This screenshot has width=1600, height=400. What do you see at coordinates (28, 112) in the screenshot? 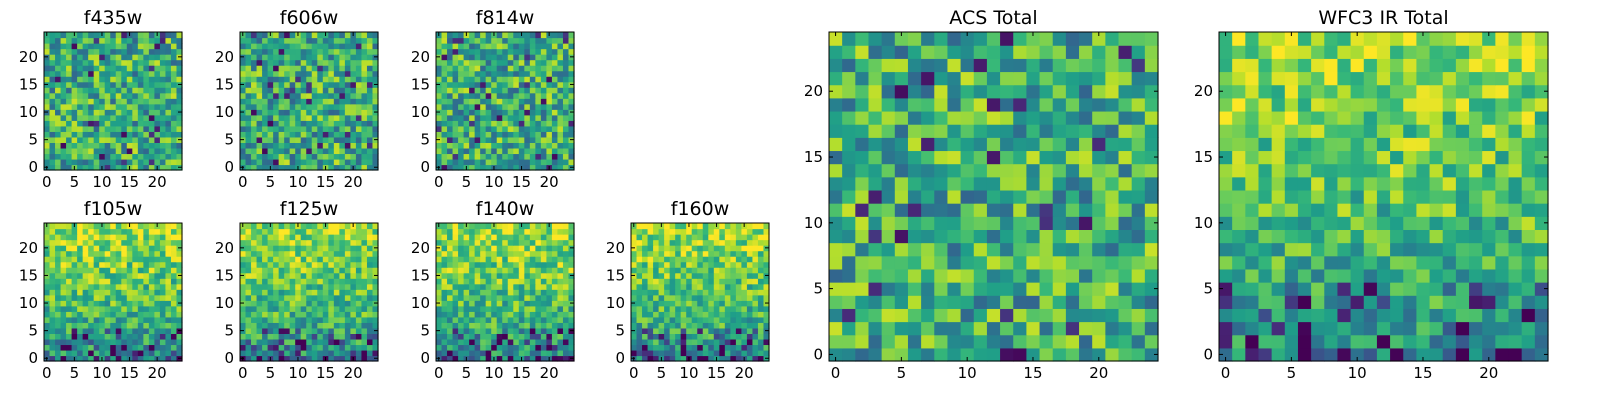
I see `y-tick-label: 10` at bounding box center [28, 112].